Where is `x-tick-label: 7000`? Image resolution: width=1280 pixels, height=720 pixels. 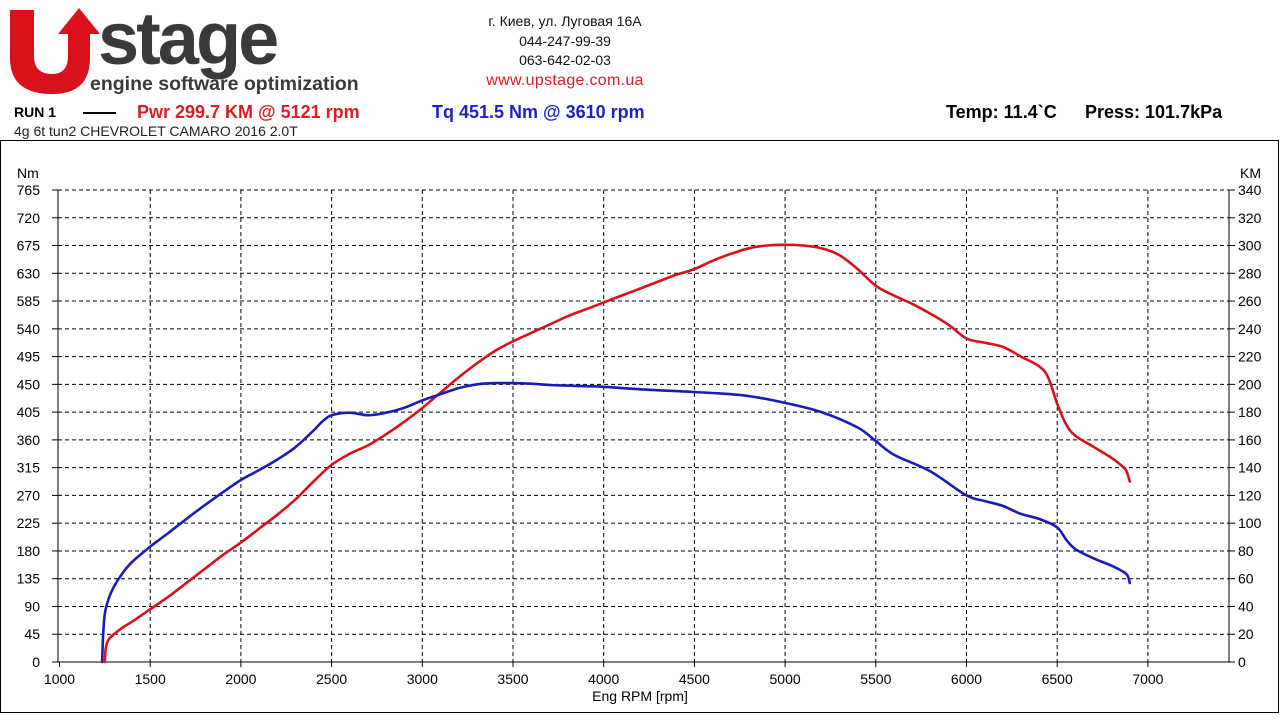
x-tick-label: 7000 is located at coordinates (1147, 679).